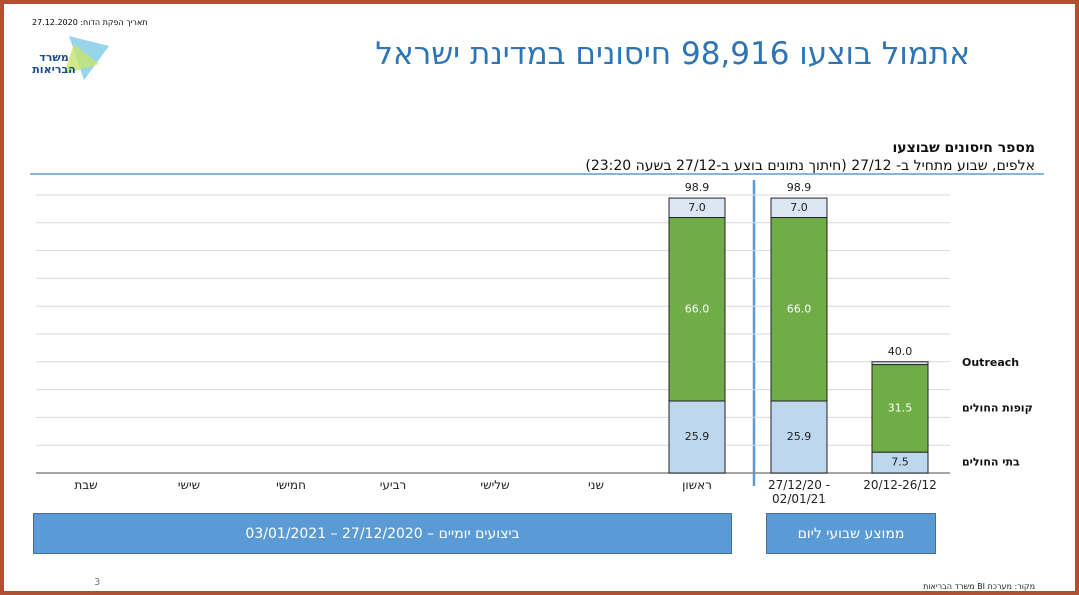 The width and height of the screenshot is (1079, 595). Describe the element at coordinates (851, 533) in the screenshot. I see `weekly-box: ממוצע שבועי ליום` at that location.